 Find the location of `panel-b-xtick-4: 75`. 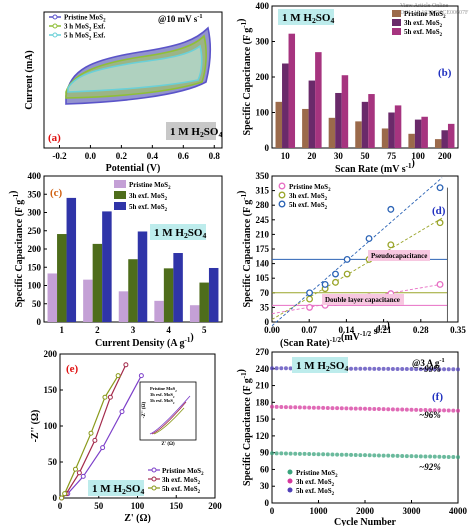

panel-b-xtick-4: 75 is located at coordinates (392, 156).